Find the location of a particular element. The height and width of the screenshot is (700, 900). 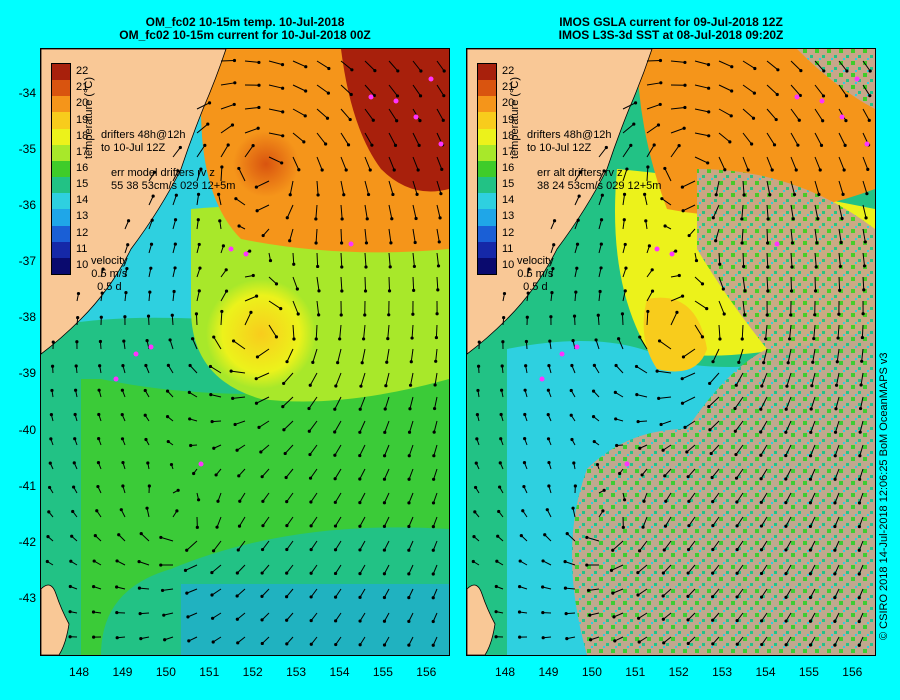

lat-tick-label: -38 is located at coordinates (27, 317).